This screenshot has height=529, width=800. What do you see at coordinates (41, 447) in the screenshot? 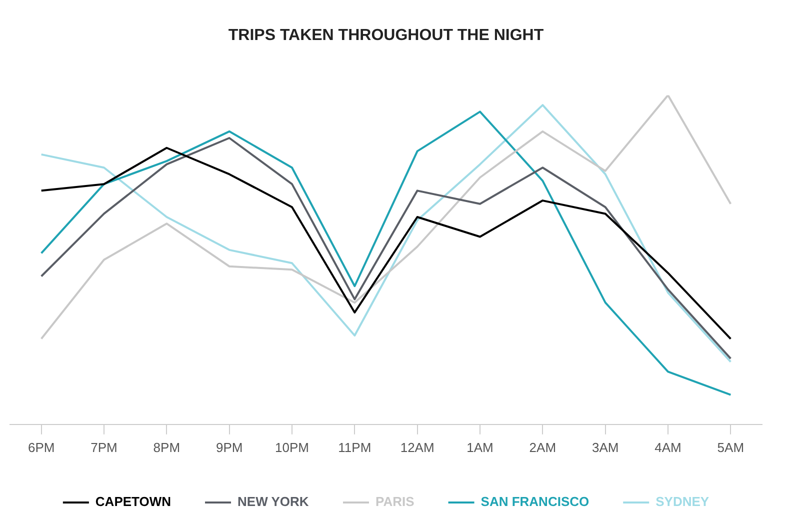
I see `x-tick-label: 6PM` at bounding box center [41, 447].